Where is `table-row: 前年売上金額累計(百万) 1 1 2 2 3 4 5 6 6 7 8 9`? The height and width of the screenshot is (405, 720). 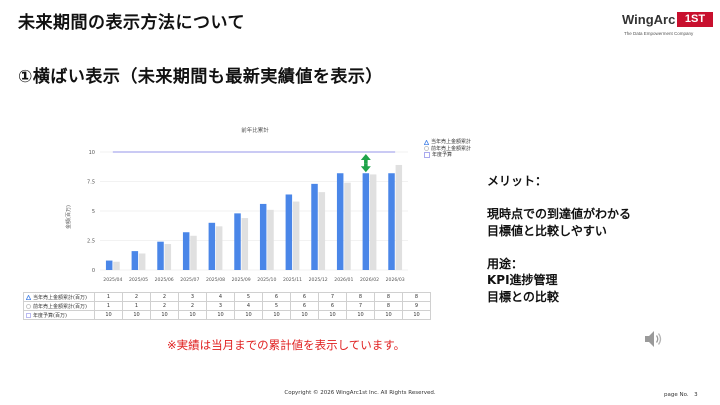 table-row: 前年売上金額累計(百万) 1 1 2 2 3 4 5 6 6 7 8 9 is located at coordinates (227, 306).